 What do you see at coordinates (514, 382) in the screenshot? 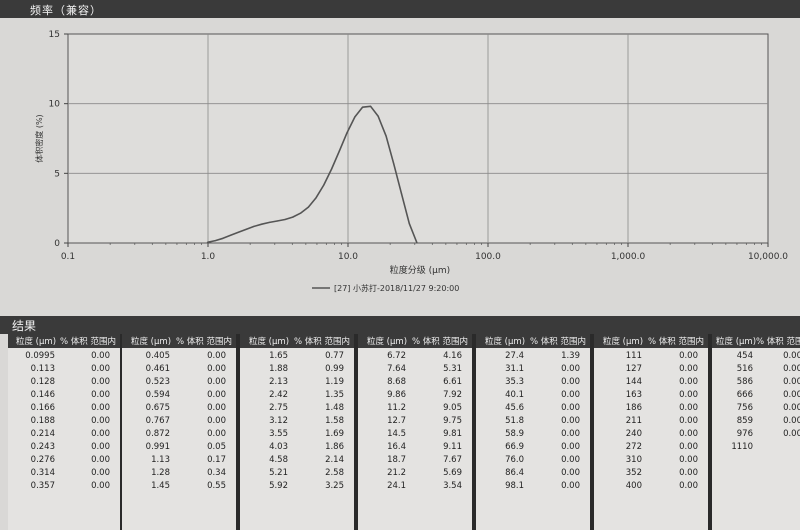
I see `size-cell: 35.3` at bounding box center [514, 382].